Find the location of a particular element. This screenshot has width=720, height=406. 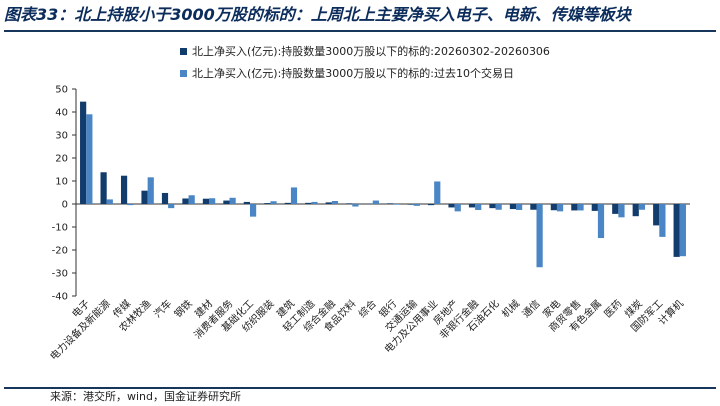

source-note: 来源：港交所，wind，国金证券研究所 is located at coordinates (146, 396).